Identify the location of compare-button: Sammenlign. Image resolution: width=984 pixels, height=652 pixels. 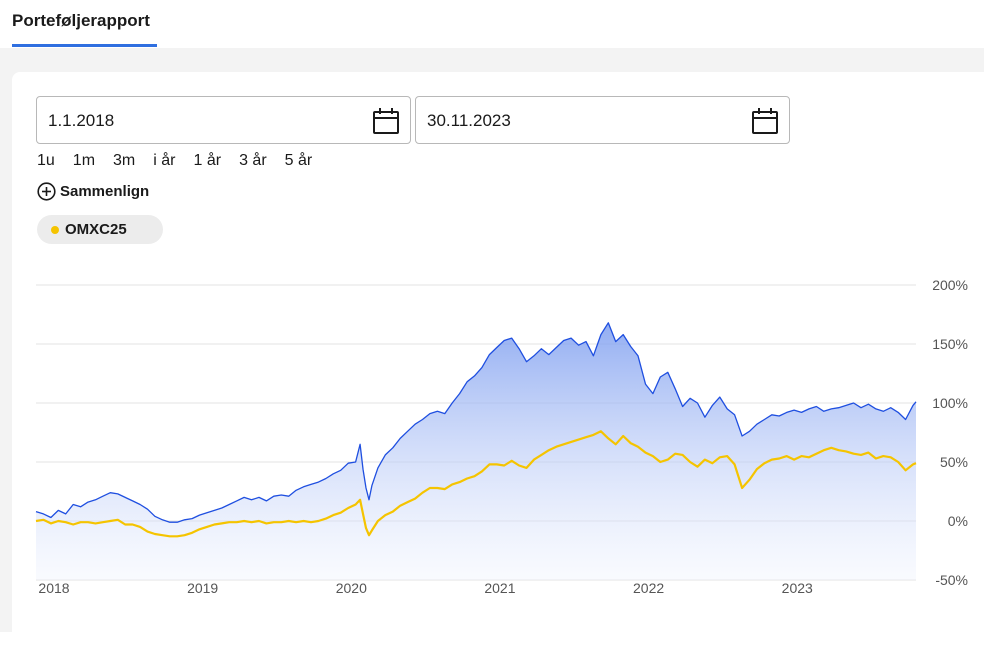
(93, 191).